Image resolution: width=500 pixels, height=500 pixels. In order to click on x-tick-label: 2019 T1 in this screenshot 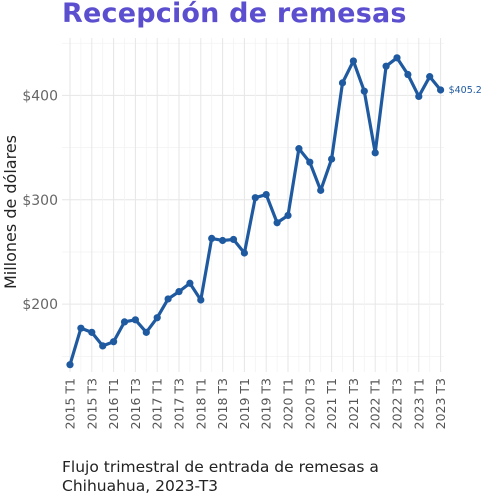, I will do `click(244, 403)`.